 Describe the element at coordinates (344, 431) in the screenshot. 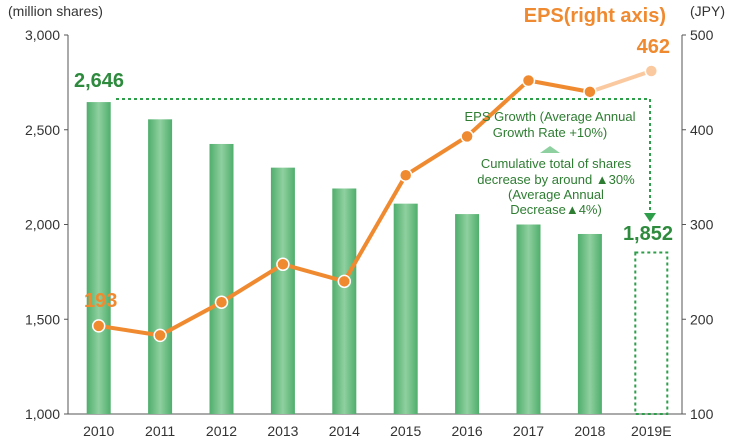

I see `x-tick-label: 2014` at that location.